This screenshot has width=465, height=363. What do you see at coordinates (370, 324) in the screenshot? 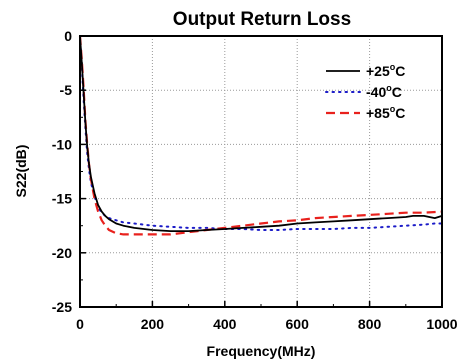
I see `x-tick-label: 800` at bounding box center [370, 324].